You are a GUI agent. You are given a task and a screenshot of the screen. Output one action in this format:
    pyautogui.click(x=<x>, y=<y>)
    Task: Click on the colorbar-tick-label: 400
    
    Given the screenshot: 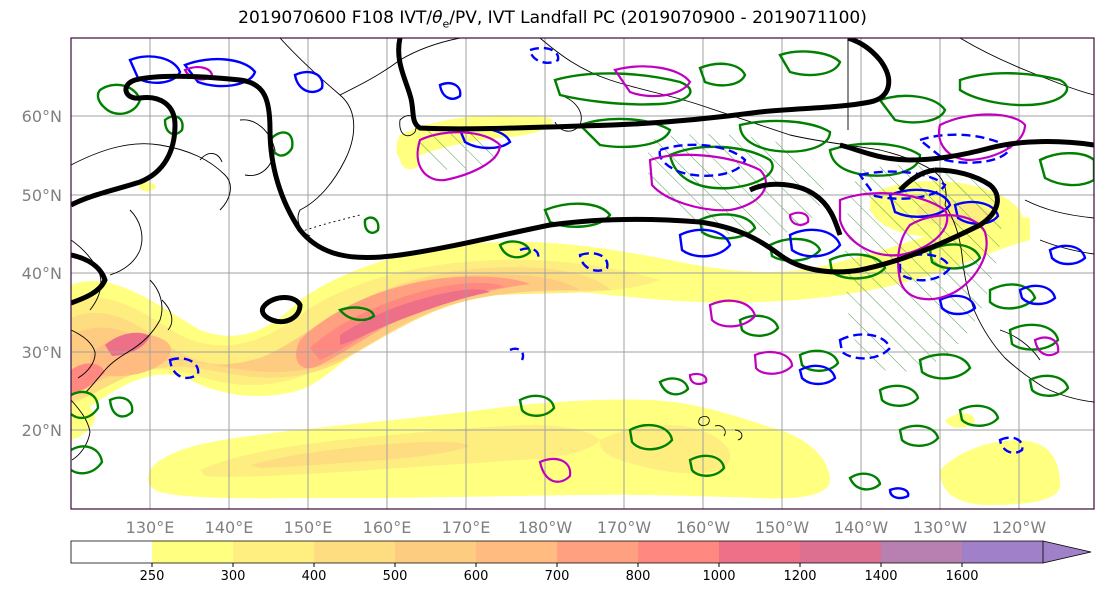 What is the action you would take?
    pyautogui.click(x=314, y=576)
    